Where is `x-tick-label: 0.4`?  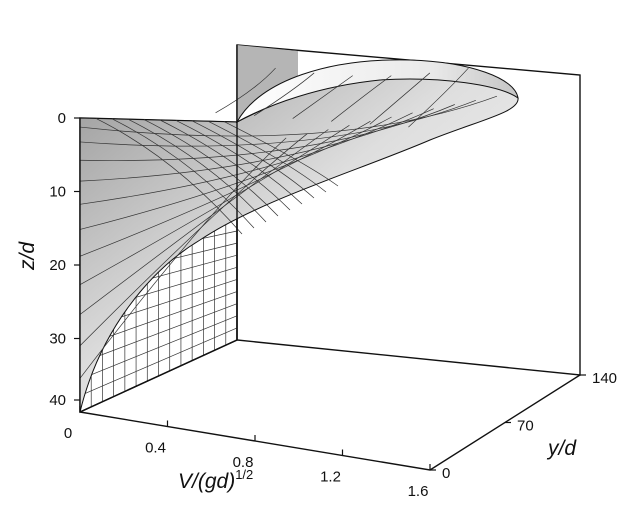 x-tick-label: 0.4 is located at coordinates (155, 448).